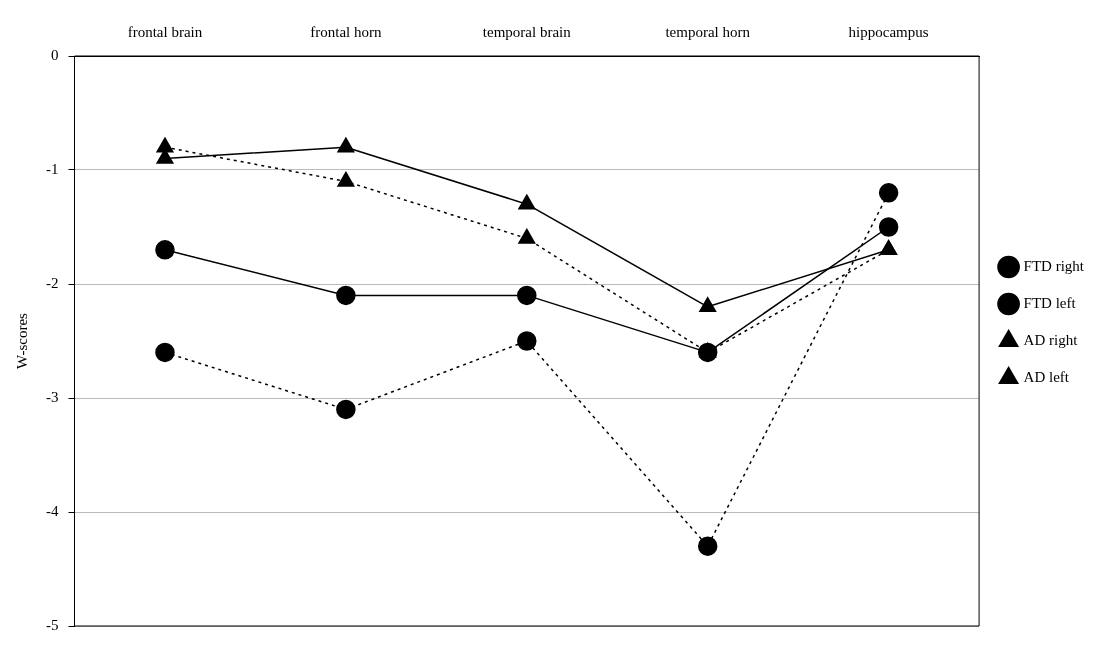 This screenshot has height=645, width=1114. What do you see at coordinates (52, 624) in the screenshot?
I see `y-tick-label: -5` at bounding box center [52, 624].